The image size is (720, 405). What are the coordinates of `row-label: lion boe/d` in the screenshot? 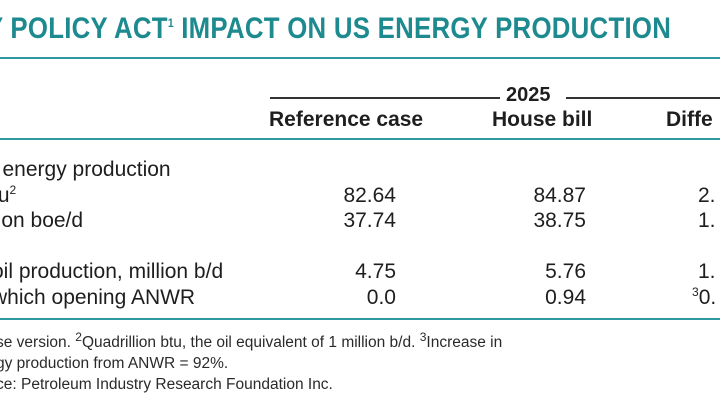 It's located at (42, 220).